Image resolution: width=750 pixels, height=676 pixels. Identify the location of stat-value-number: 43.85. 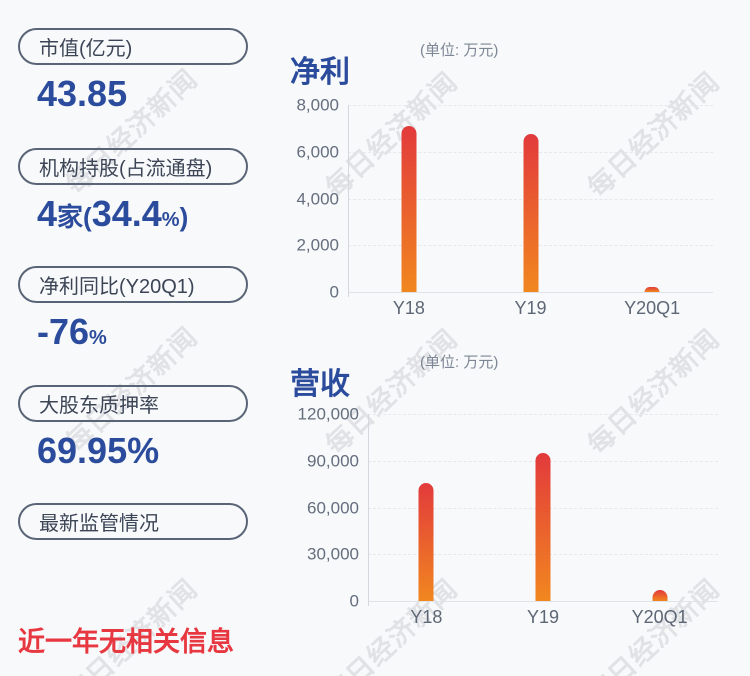
(82, 93).